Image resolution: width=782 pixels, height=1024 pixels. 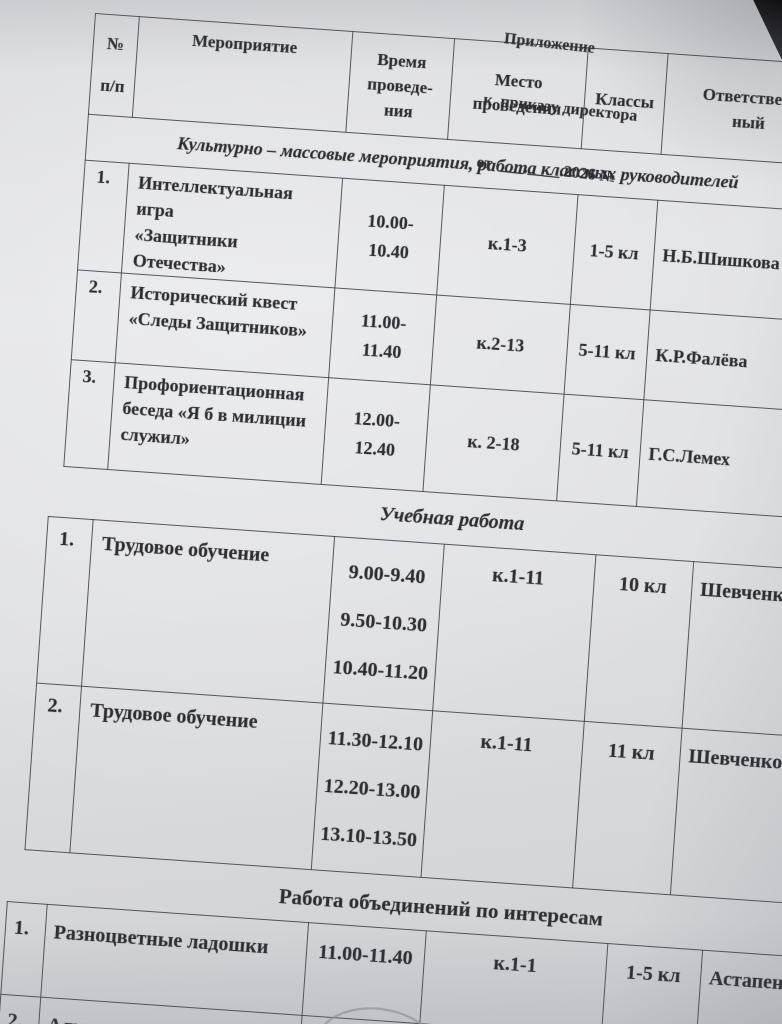 What do you see at coordinates (225, 325) in the screenshot?
I see `event-name: Исторический квест «Следы Защитников»` at bounding box center [225, 325].